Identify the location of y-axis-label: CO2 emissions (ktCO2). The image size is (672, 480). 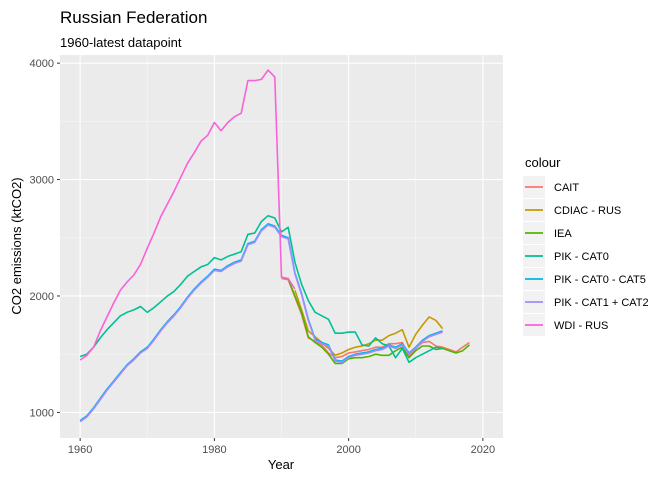
(16, 245).